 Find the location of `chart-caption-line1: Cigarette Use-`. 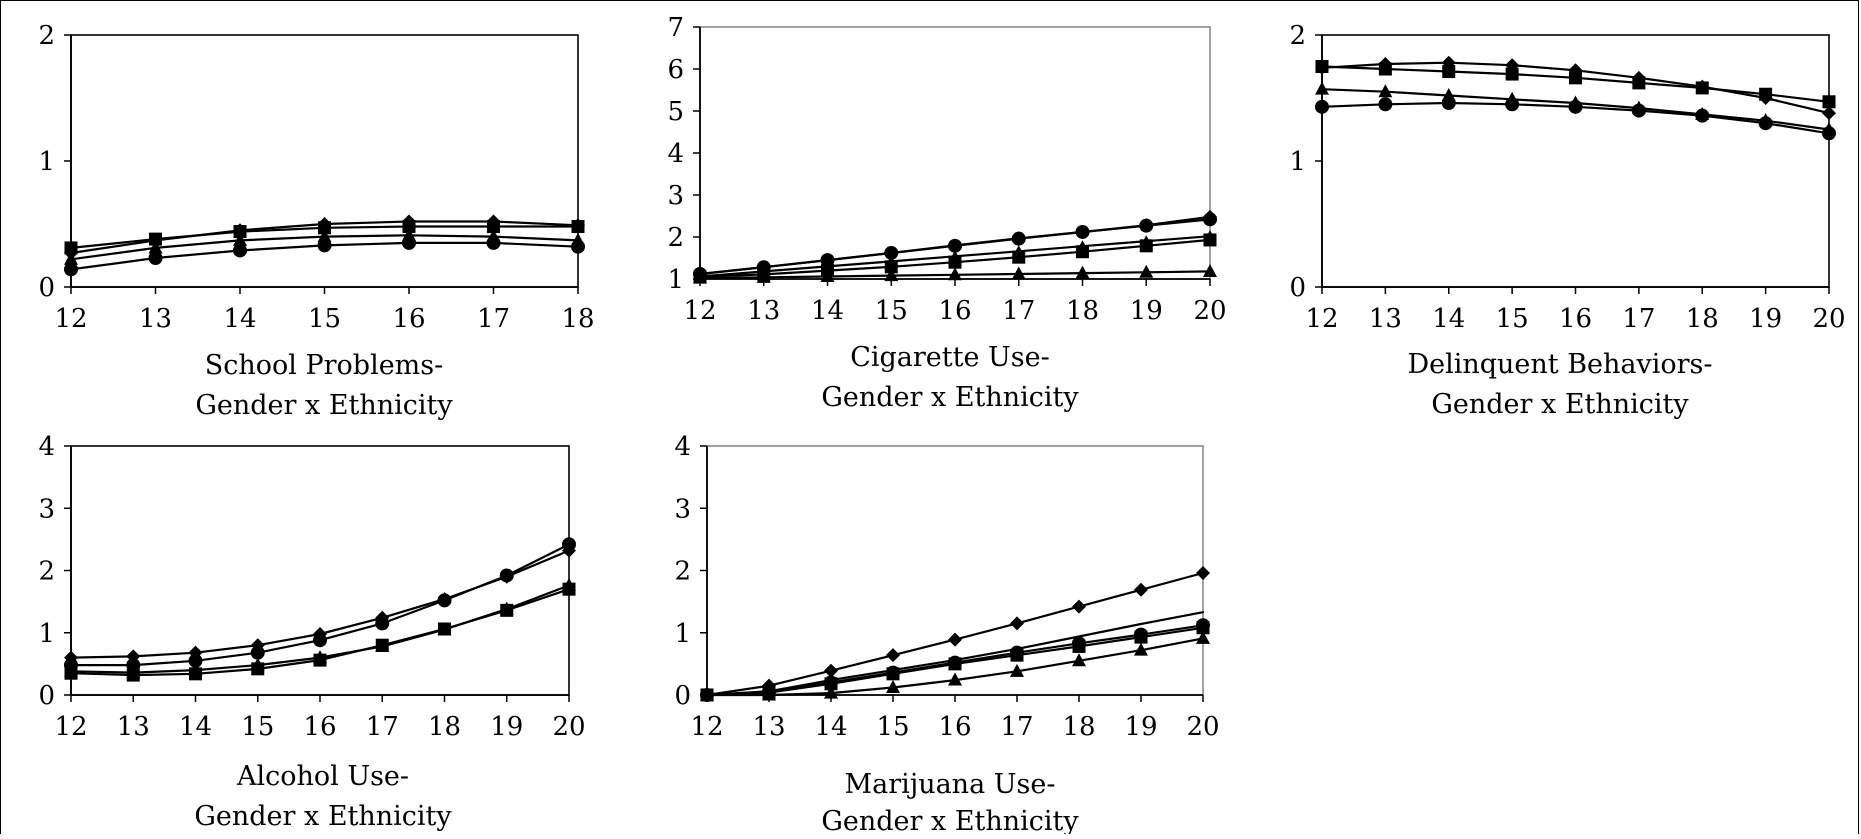

chart-caption-line1: Cigarette Use- is located at coordinates (950, 357).